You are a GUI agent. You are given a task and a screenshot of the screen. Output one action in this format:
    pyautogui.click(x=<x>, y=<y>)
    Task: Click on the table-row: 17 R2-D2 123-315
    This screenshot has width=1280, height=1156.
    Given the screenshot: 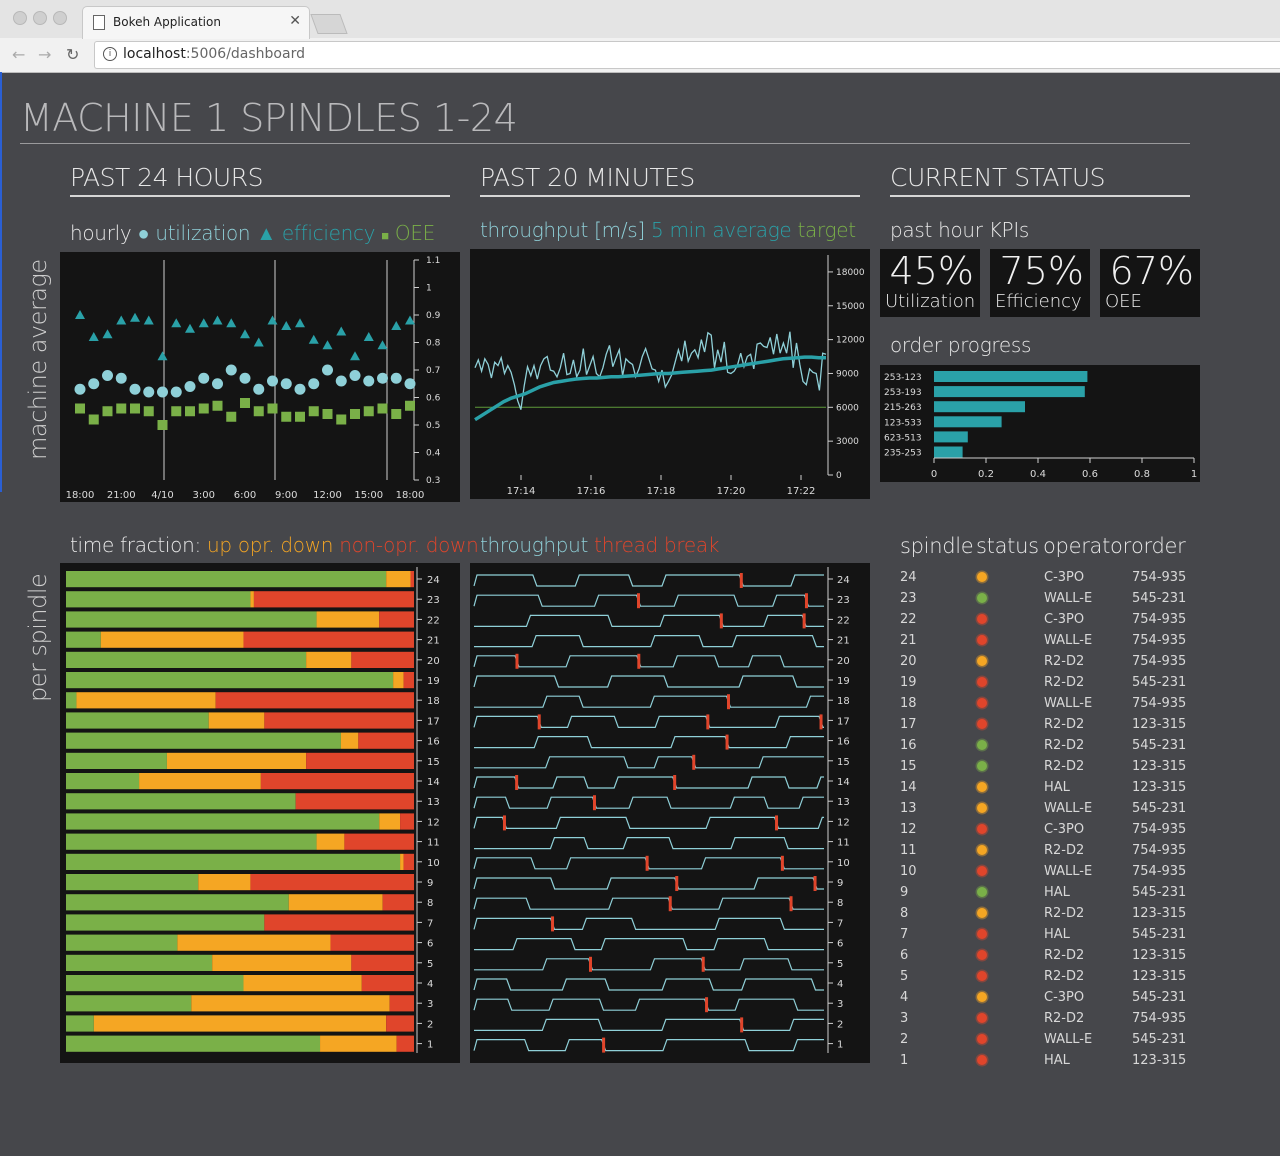 What is the action you would take?
    pyautogui.click(x=1050, y=727)
    